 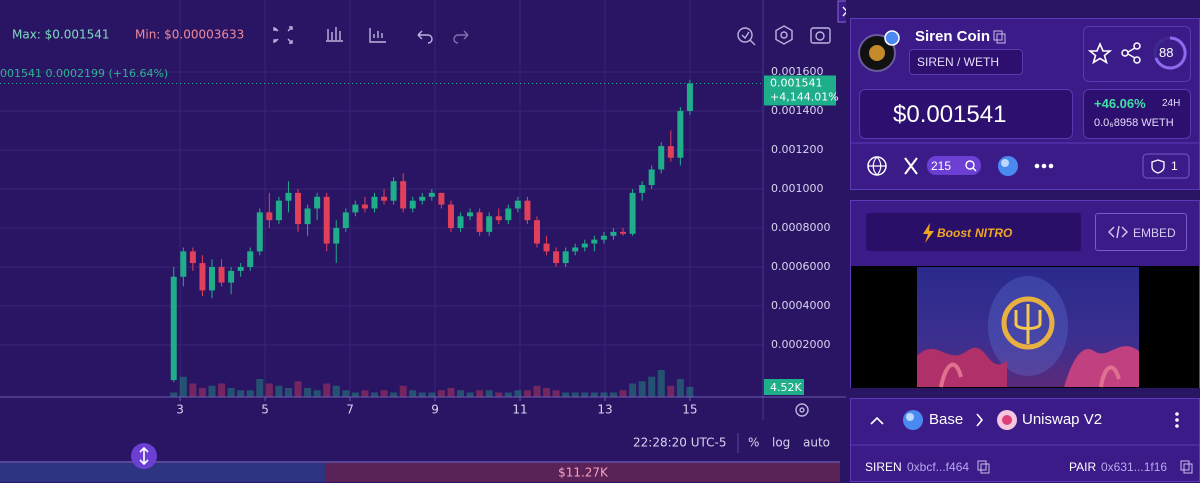 I want to click on dex-name: Uniswap V2, so click(x=1062, y=419).